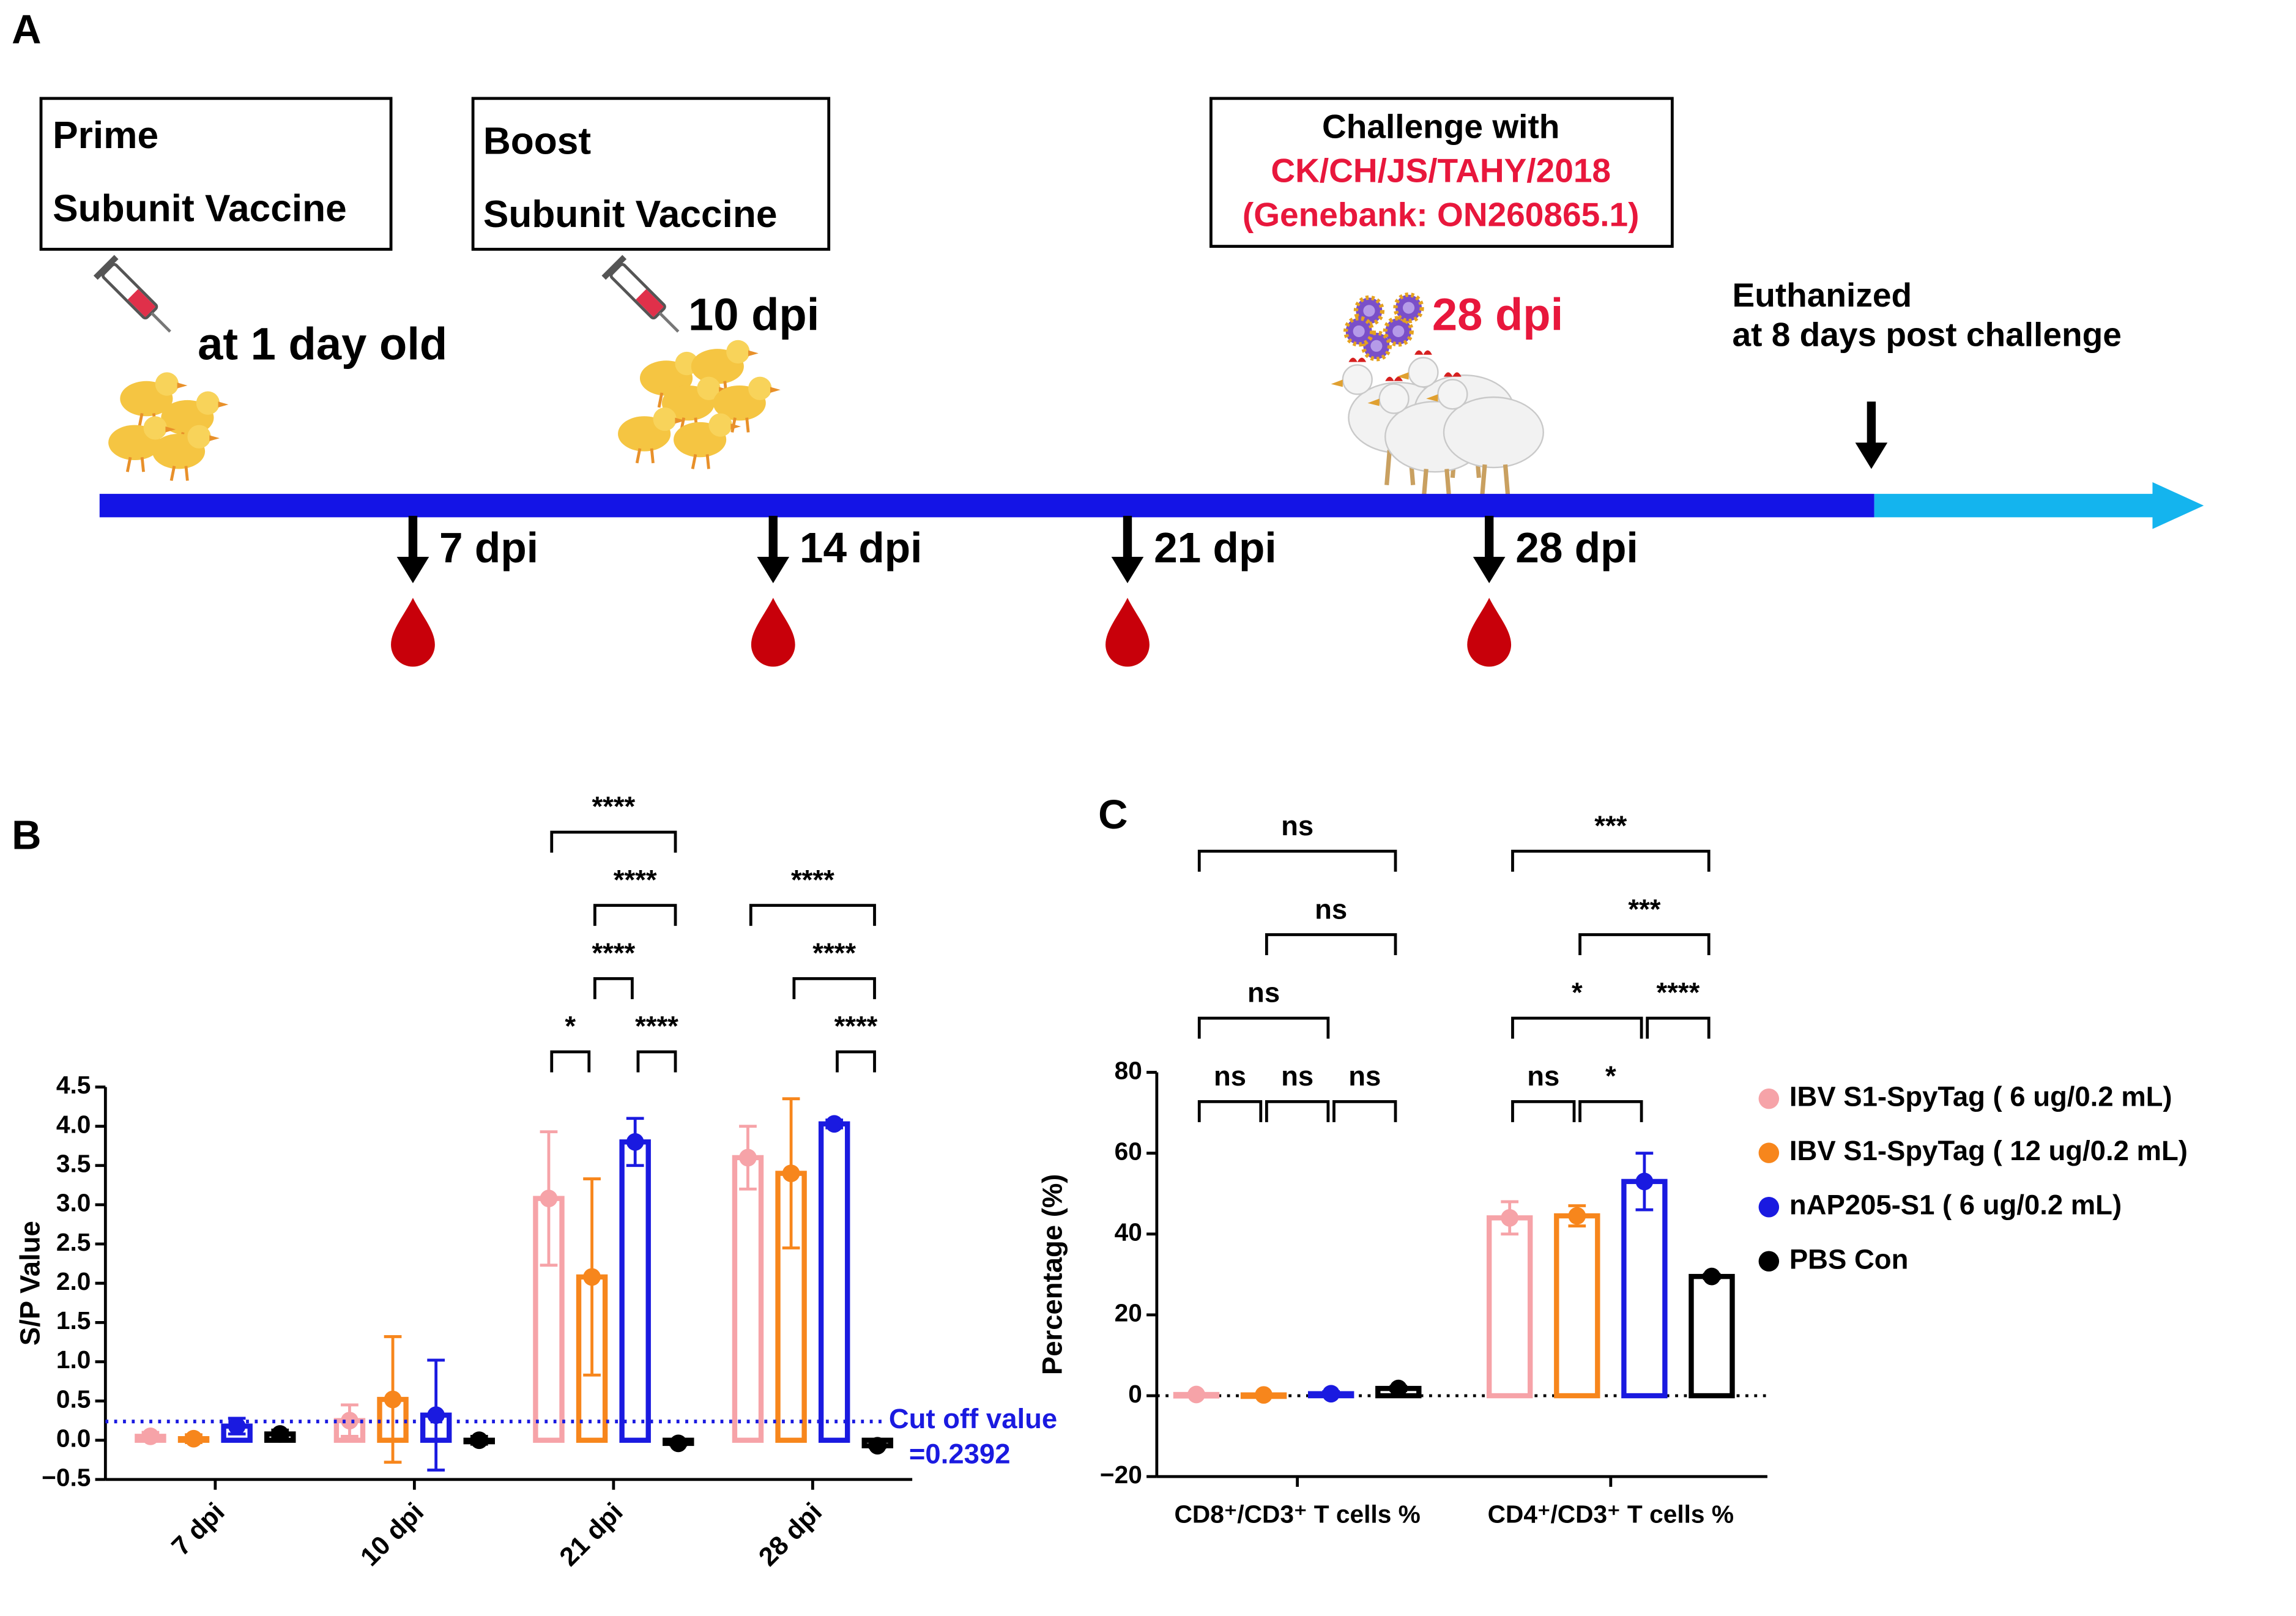 This screenshot has width=2296, height=1616. I want to click on y-tick-label: 3.5, so click(73, 1164).